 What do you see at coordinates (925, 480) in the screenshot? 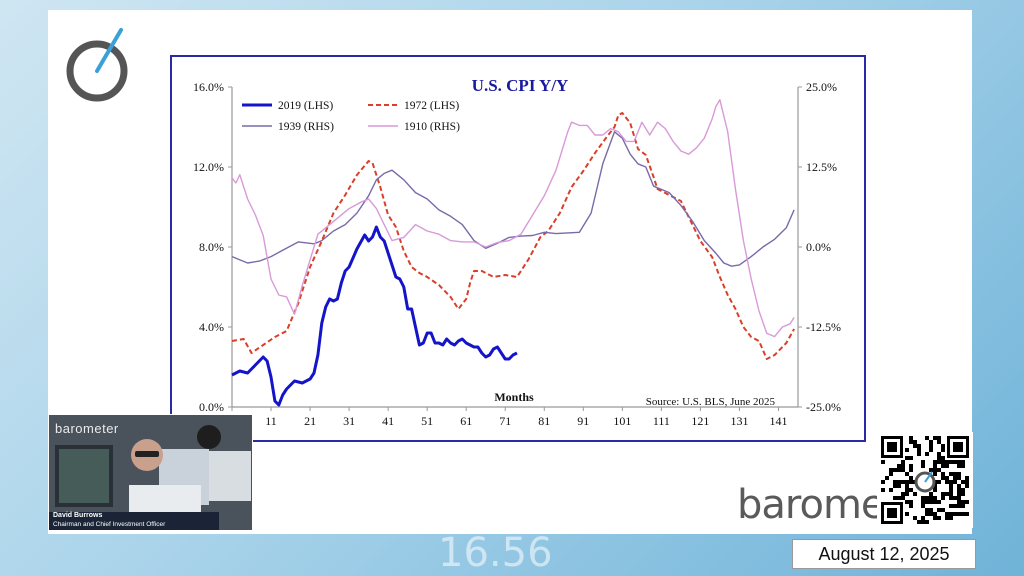
I see `qr-code-icon` at bounding box center [925, 480].